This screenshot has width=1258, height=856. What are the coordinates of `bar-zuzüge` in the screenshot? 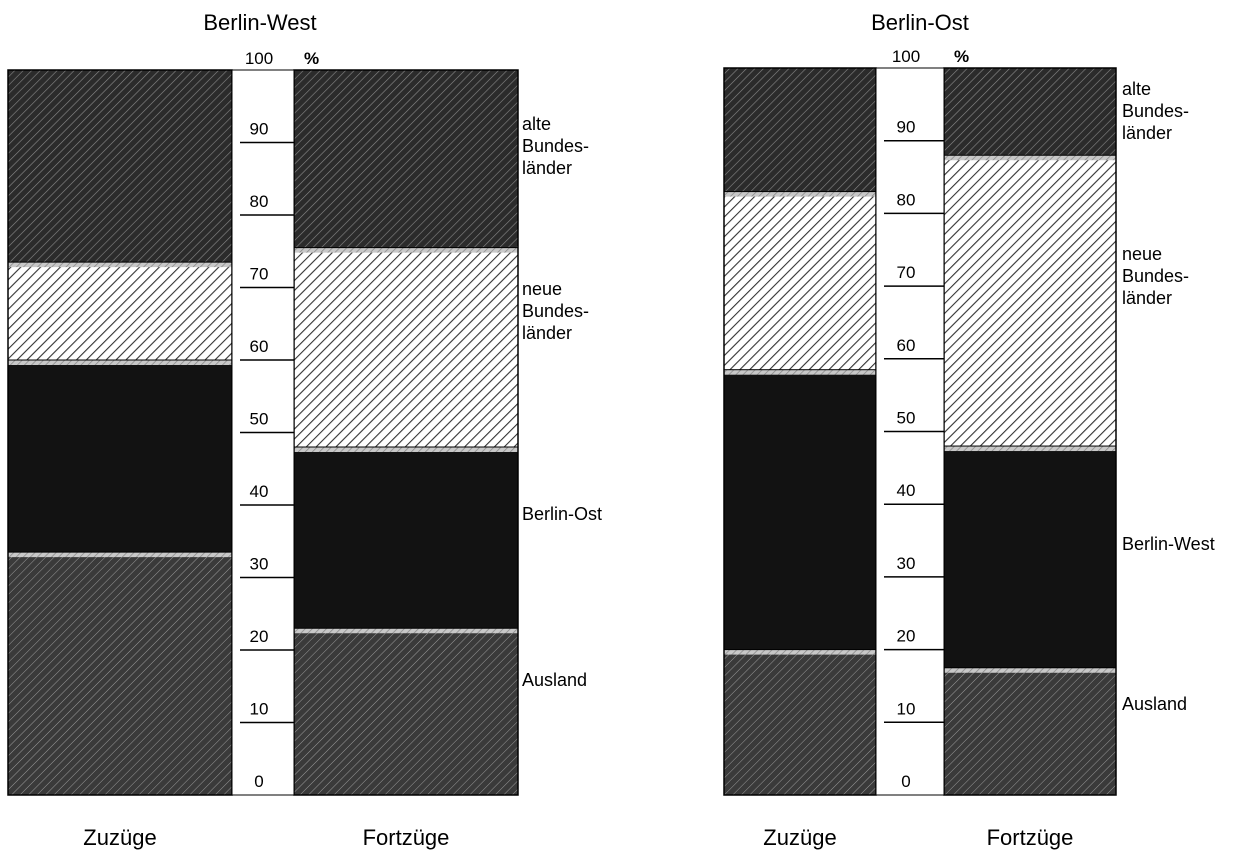 It's located at (800, 431).